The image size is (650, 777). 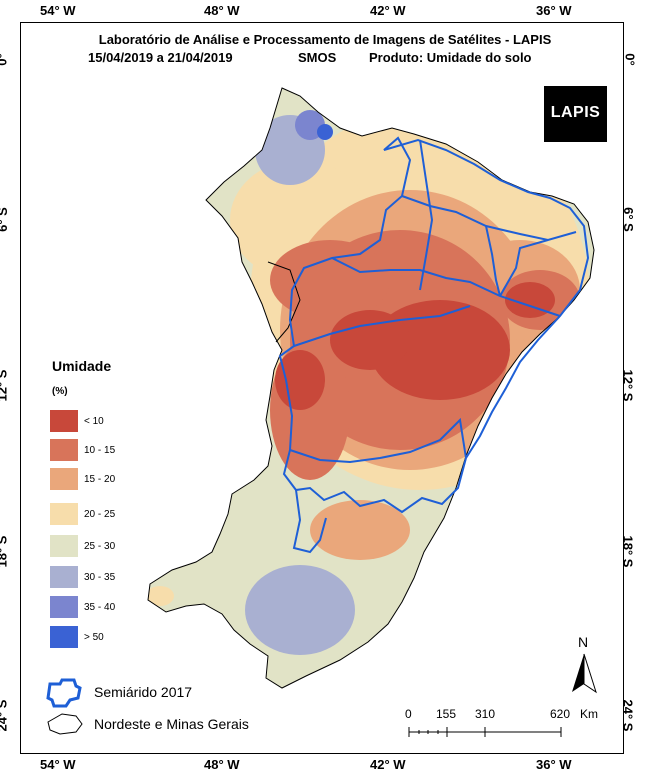 I want to click on map-period: 15/04/2019 a 21/04/2019, so click(x=160, y=57).